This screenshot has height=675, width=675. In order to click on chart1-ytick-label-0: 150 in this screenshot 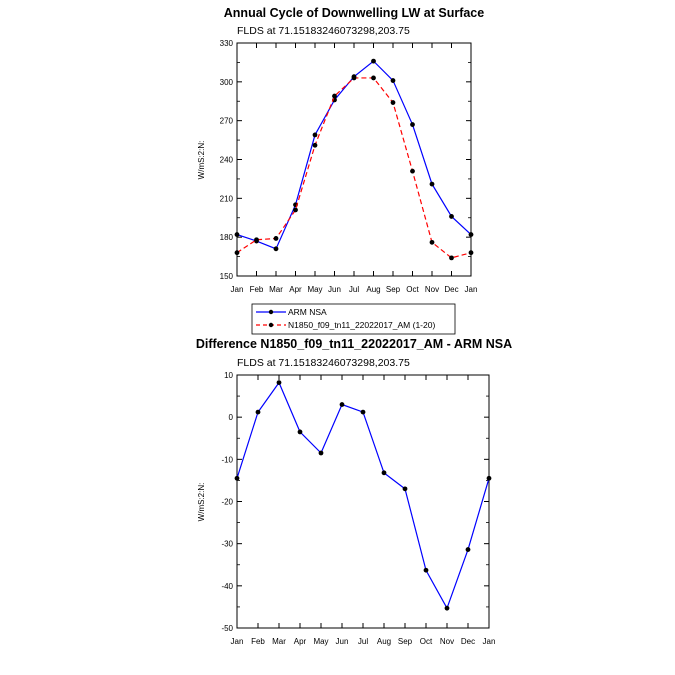, I will do `click(227, 276)`.